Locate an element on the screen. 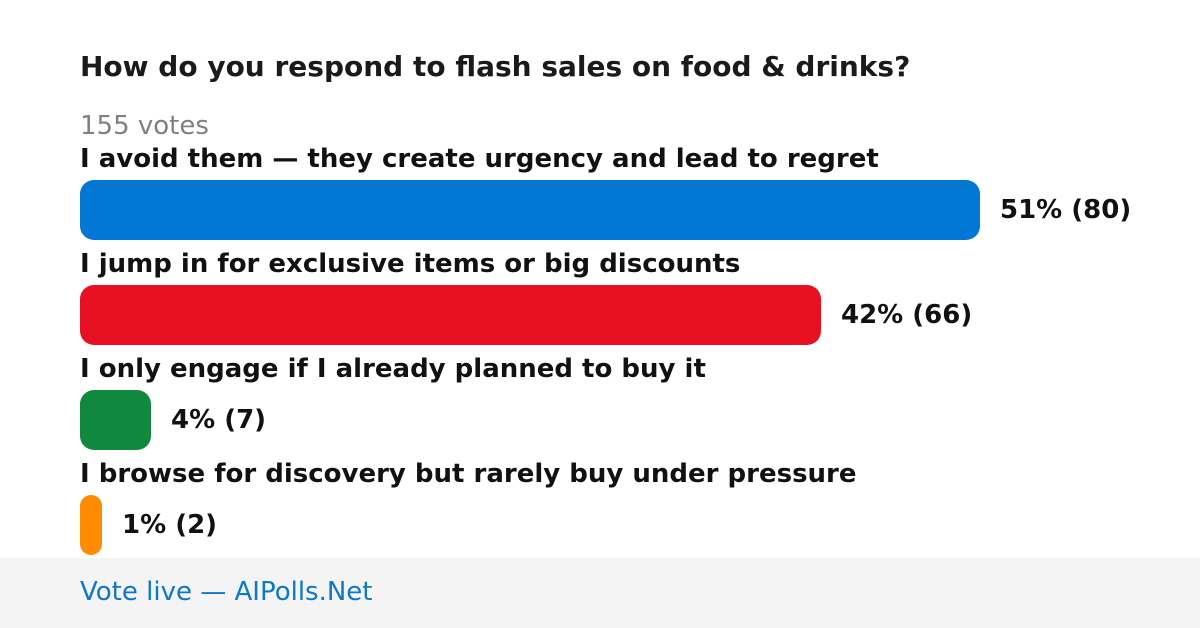  bar-row: 51% (80) is located at coordinates (605, 210).